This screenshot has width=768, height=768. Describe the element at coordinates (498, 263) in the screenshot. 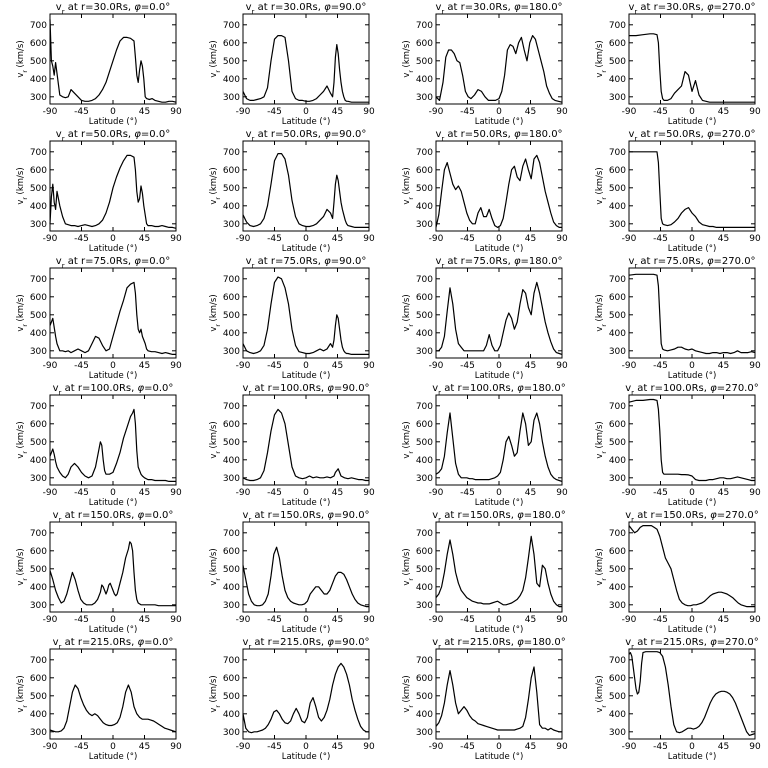

I see `panel-title: vr at r=75.0Rs, φ=180.0°` at that location.